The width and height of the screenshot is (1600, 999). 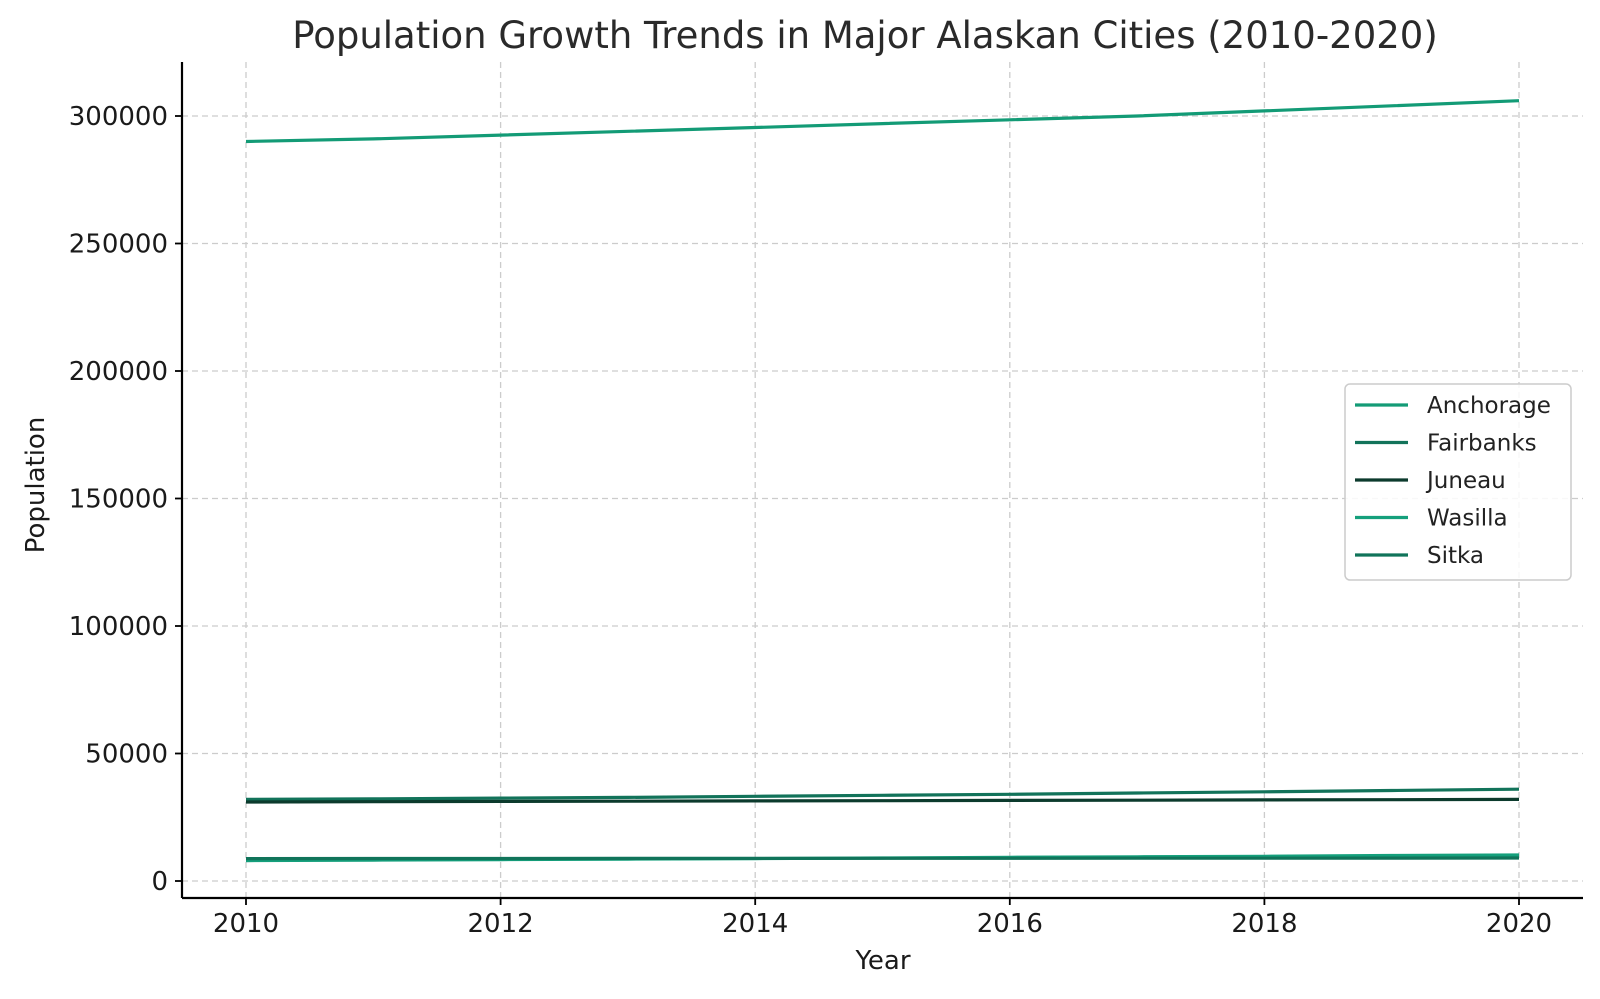 What do you see at coordinates (118, 245) in the screenshot?
I see `y-tick-label: 250000` at bounding box center [118, 245].